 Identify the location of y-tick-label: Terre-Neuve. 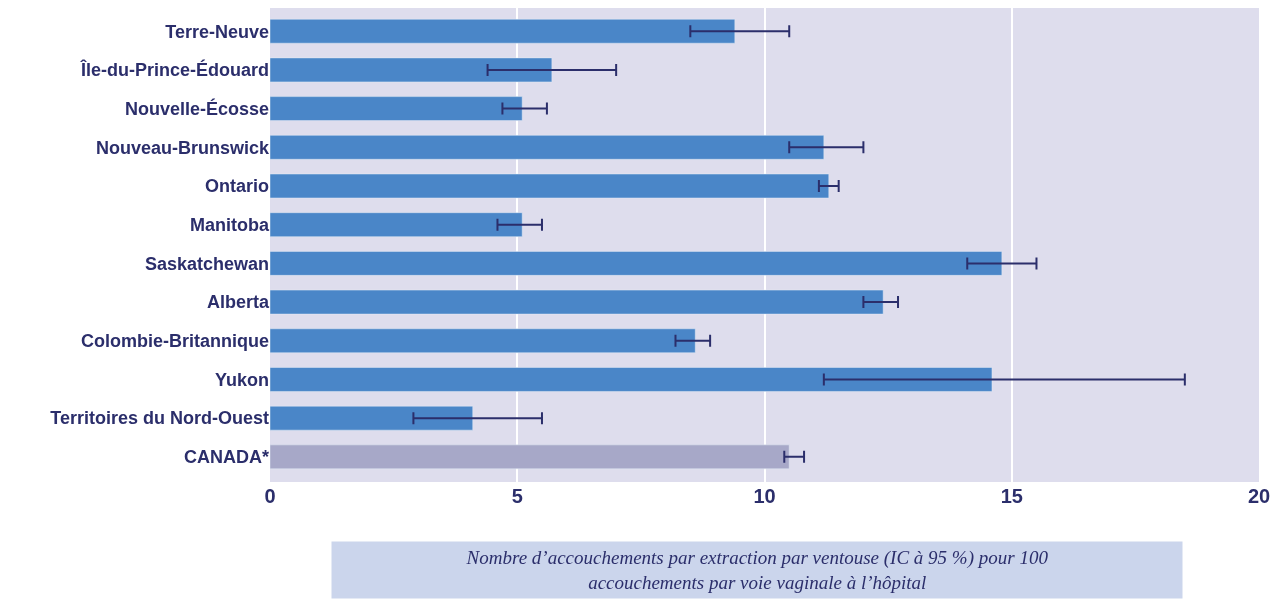
(217, 31).